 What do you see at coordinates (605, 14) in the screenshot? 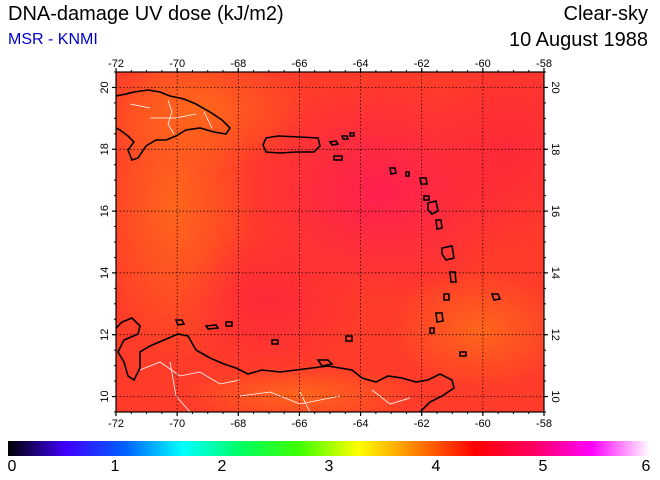
I see `sky-condition-label: Clear-sky` at bounding box center [605, 14].